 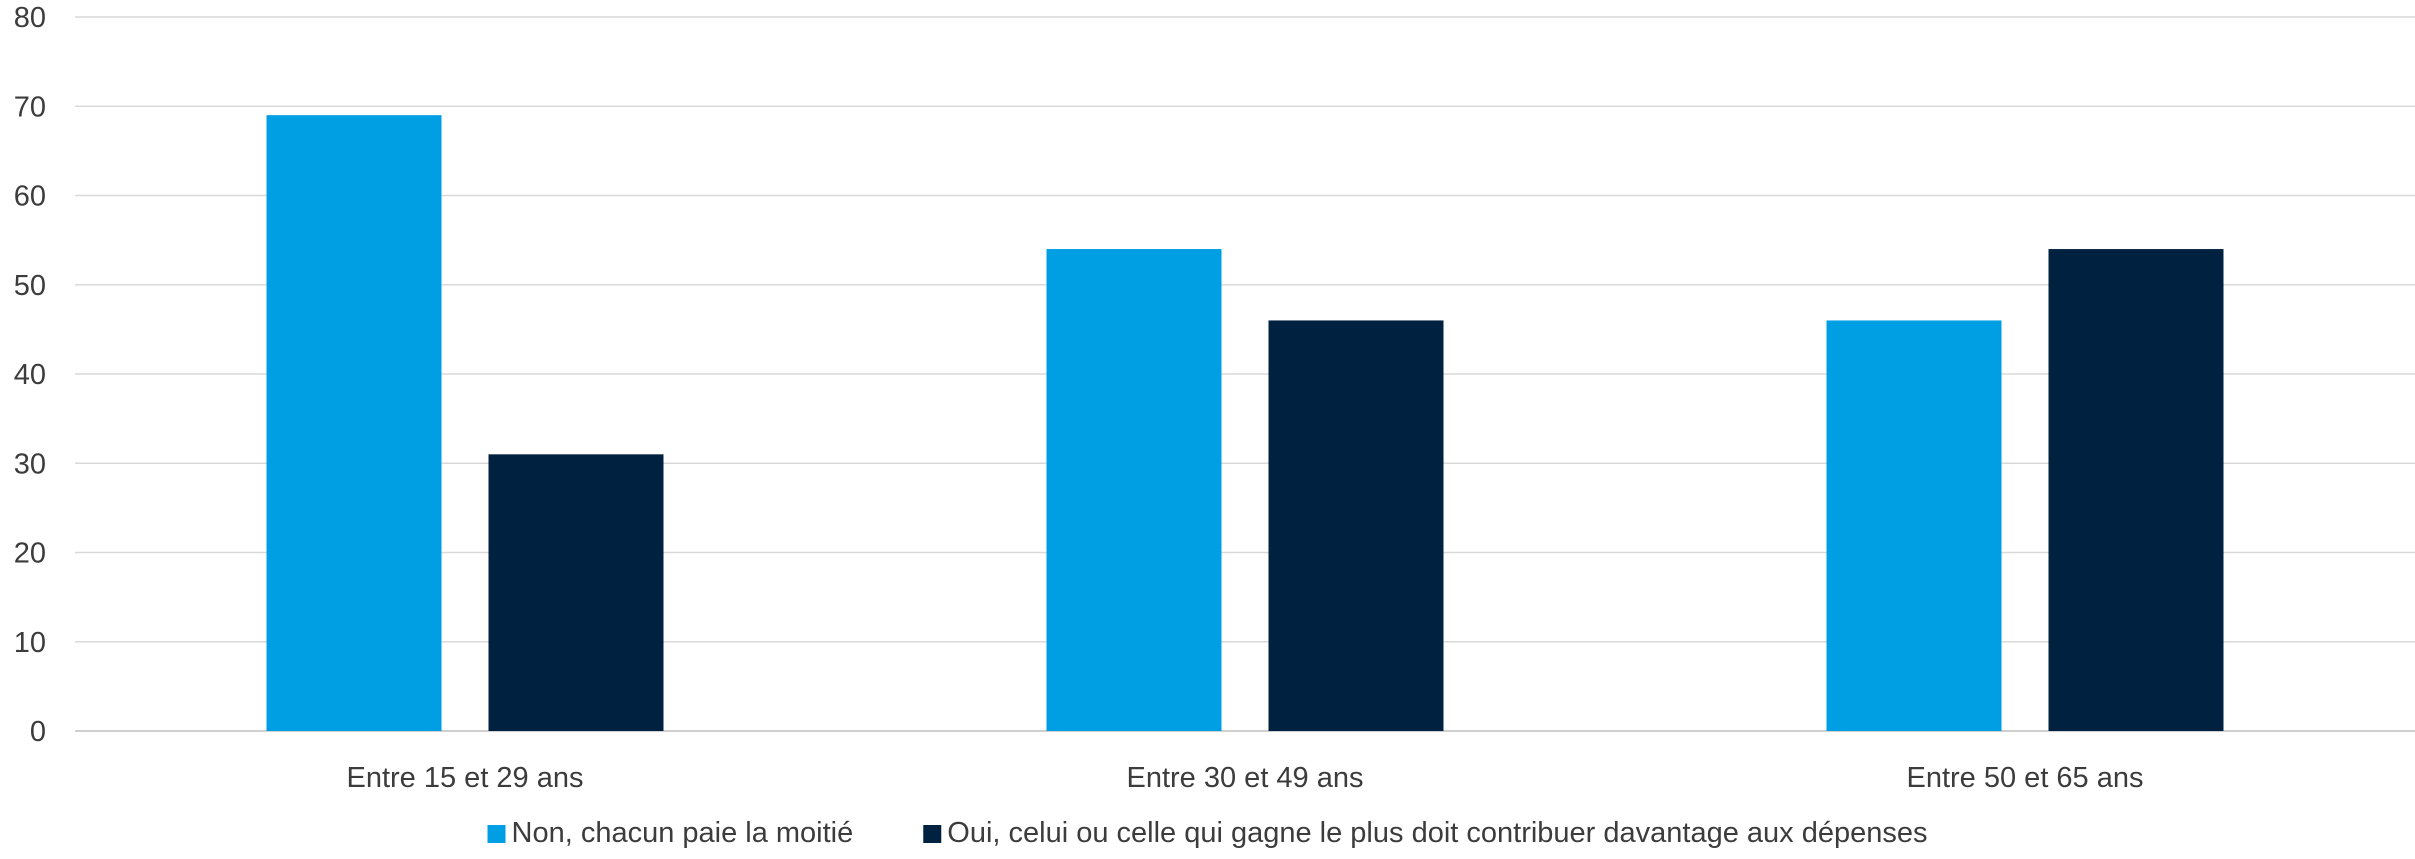 I want to click on x-category-label: Entre 15 et 29 ans, so click(x=465, y=778).